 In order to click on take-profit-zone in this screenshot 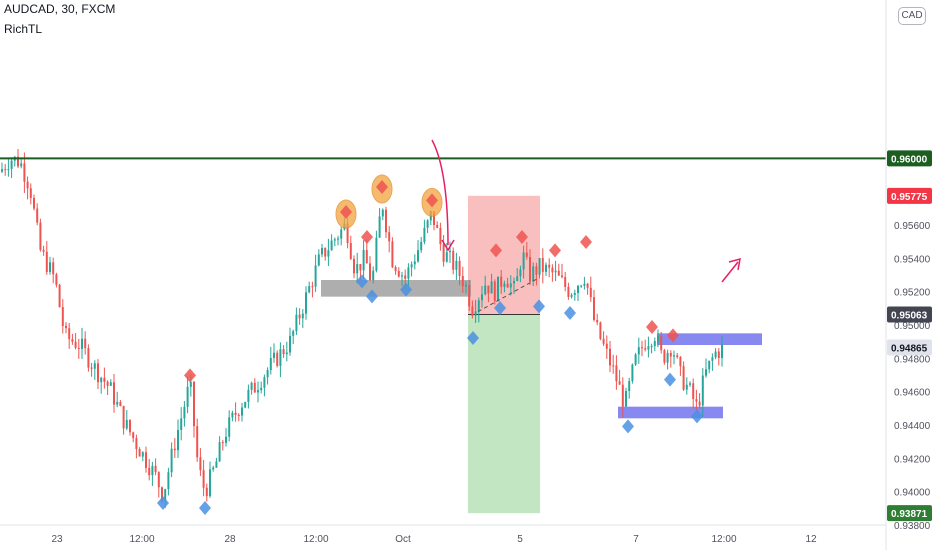, I will do `click(504, 414)`.